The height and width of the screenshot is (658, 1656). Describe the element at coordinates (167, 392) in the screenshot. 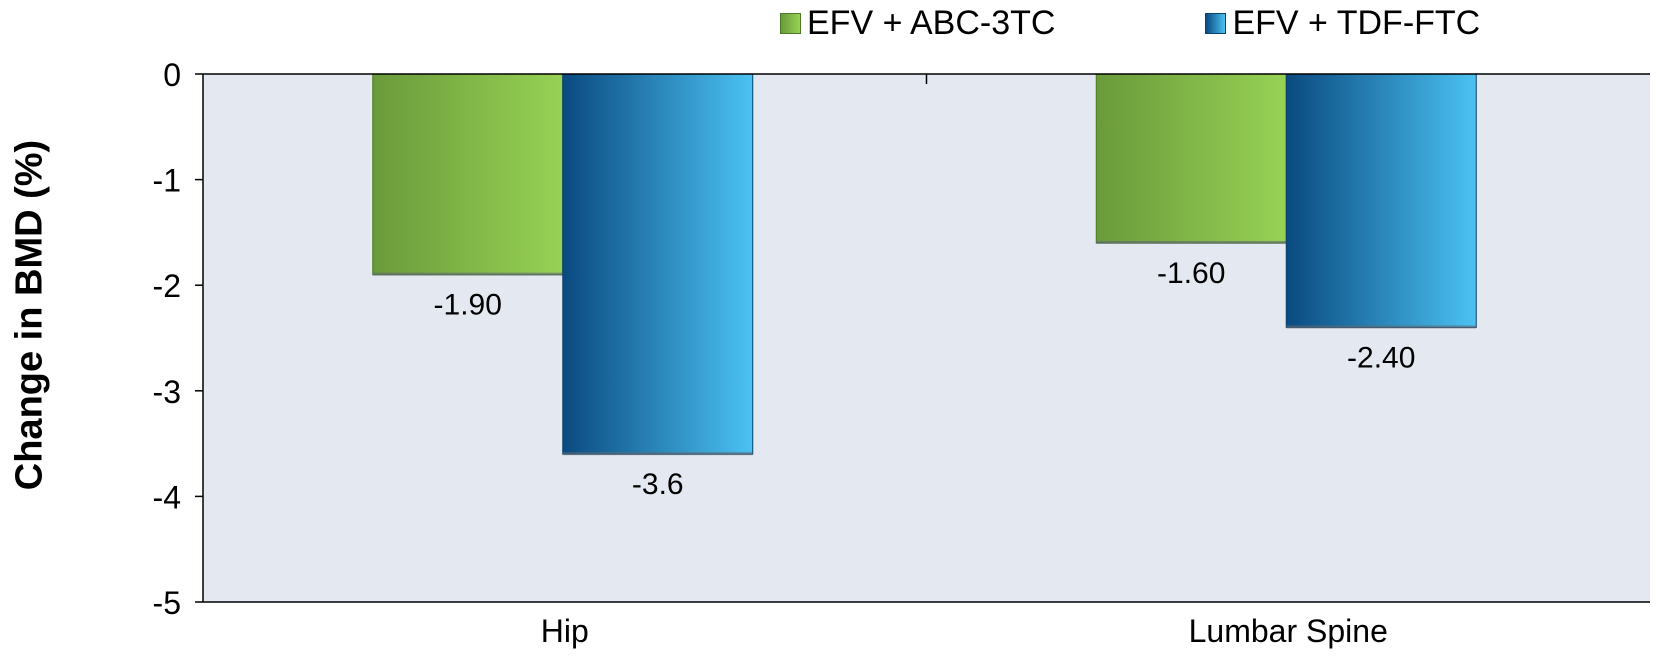

I see `y-tick-label: -3` at that location.